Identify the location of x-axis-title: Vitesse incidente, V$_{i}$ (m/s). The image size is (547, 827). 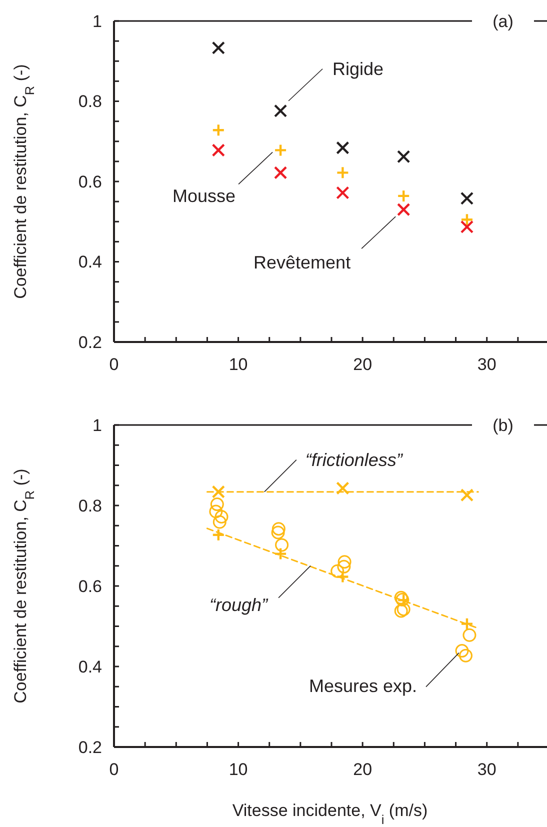
(330, 813).